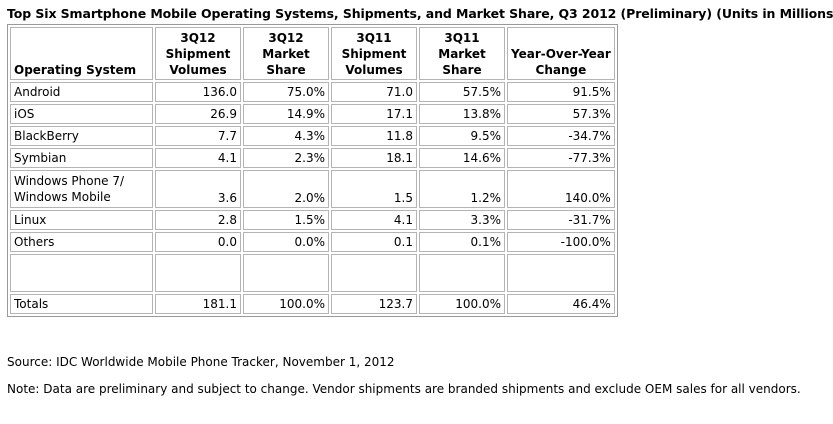 The width and height of the screenshot is (833, 424). I want to click on share-3q12: 2.3%, so click(286, 158).